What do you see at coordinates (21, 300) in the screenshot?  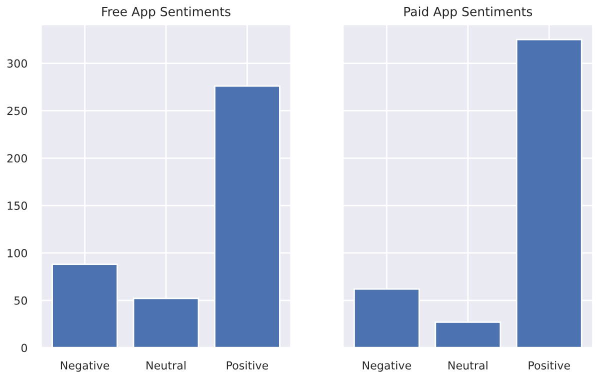 I see `y-tick-label: 50` at bounding box center [21, 300].